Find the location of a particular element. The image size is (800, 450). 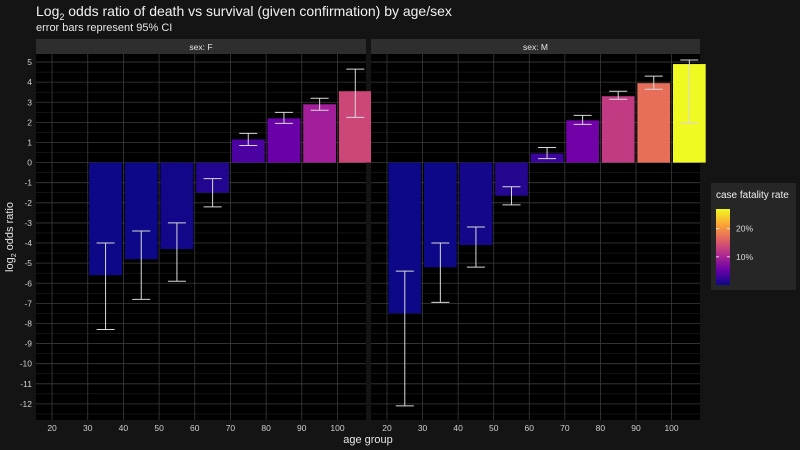

y-tick-label: -2 is located at coordinates (28, 203).